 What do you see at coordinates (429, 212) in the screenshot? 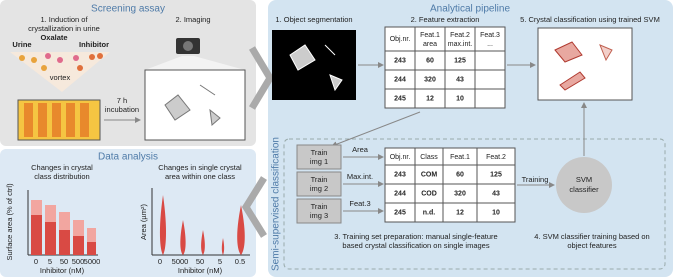
I see `table-cell: n.d.` at bounding box center [429, 212].